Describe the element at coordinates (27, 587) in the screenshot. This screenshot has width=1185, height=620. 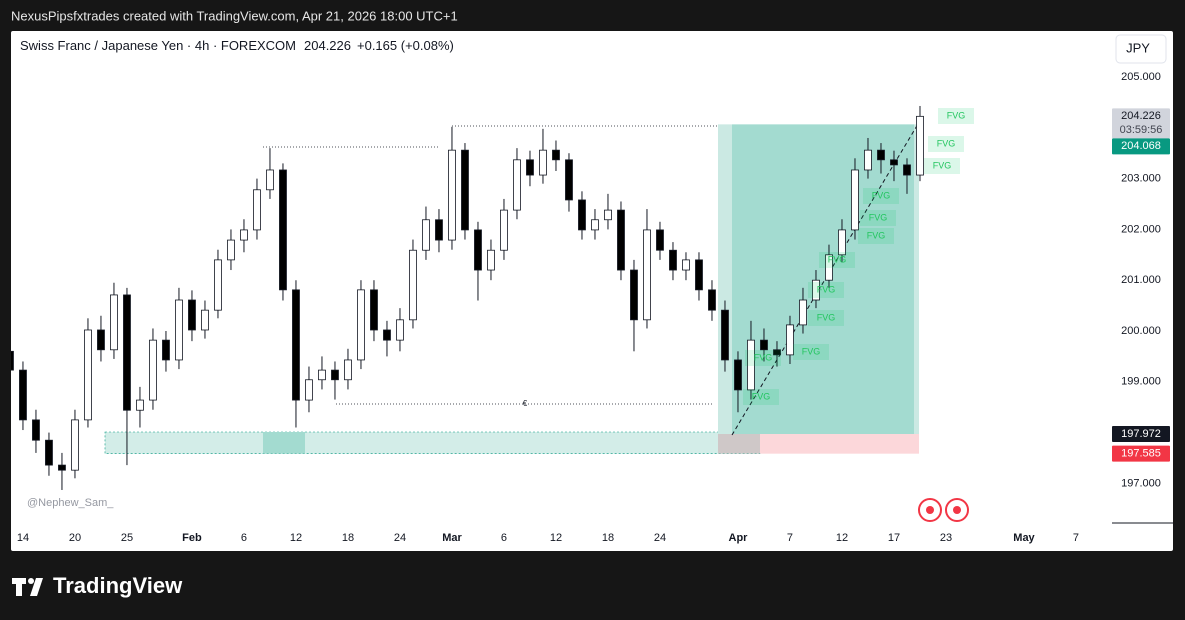
I see `logo` at that location.